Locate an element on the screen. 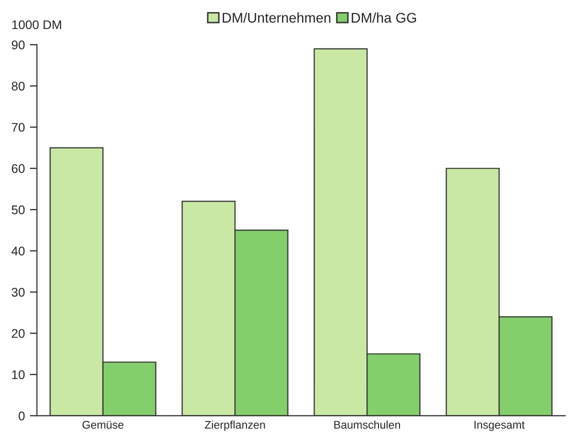 The width and height of the screenshot is (568, 447). x-tick-label: Gemüse is located at coordinates (103, 424).